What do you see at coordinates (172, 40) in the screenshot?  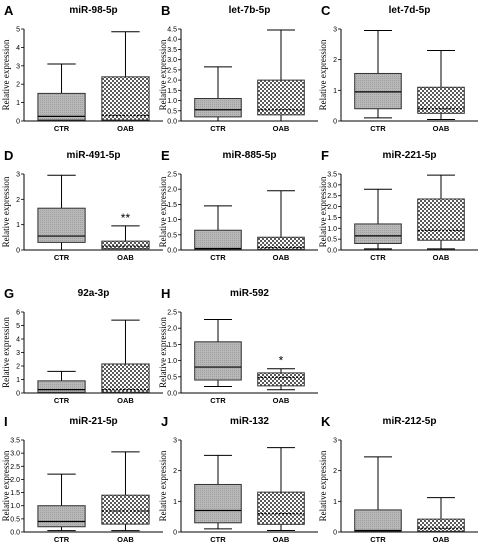 I see `y-tick-label: 4.0` at bounding box center [172, 40].